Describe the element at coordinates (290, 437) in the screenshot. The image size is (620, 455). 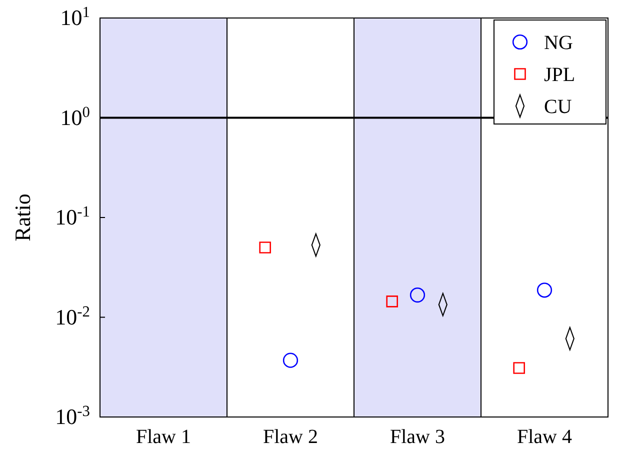
I see `x-tick-label: Flaw 2` at that location.